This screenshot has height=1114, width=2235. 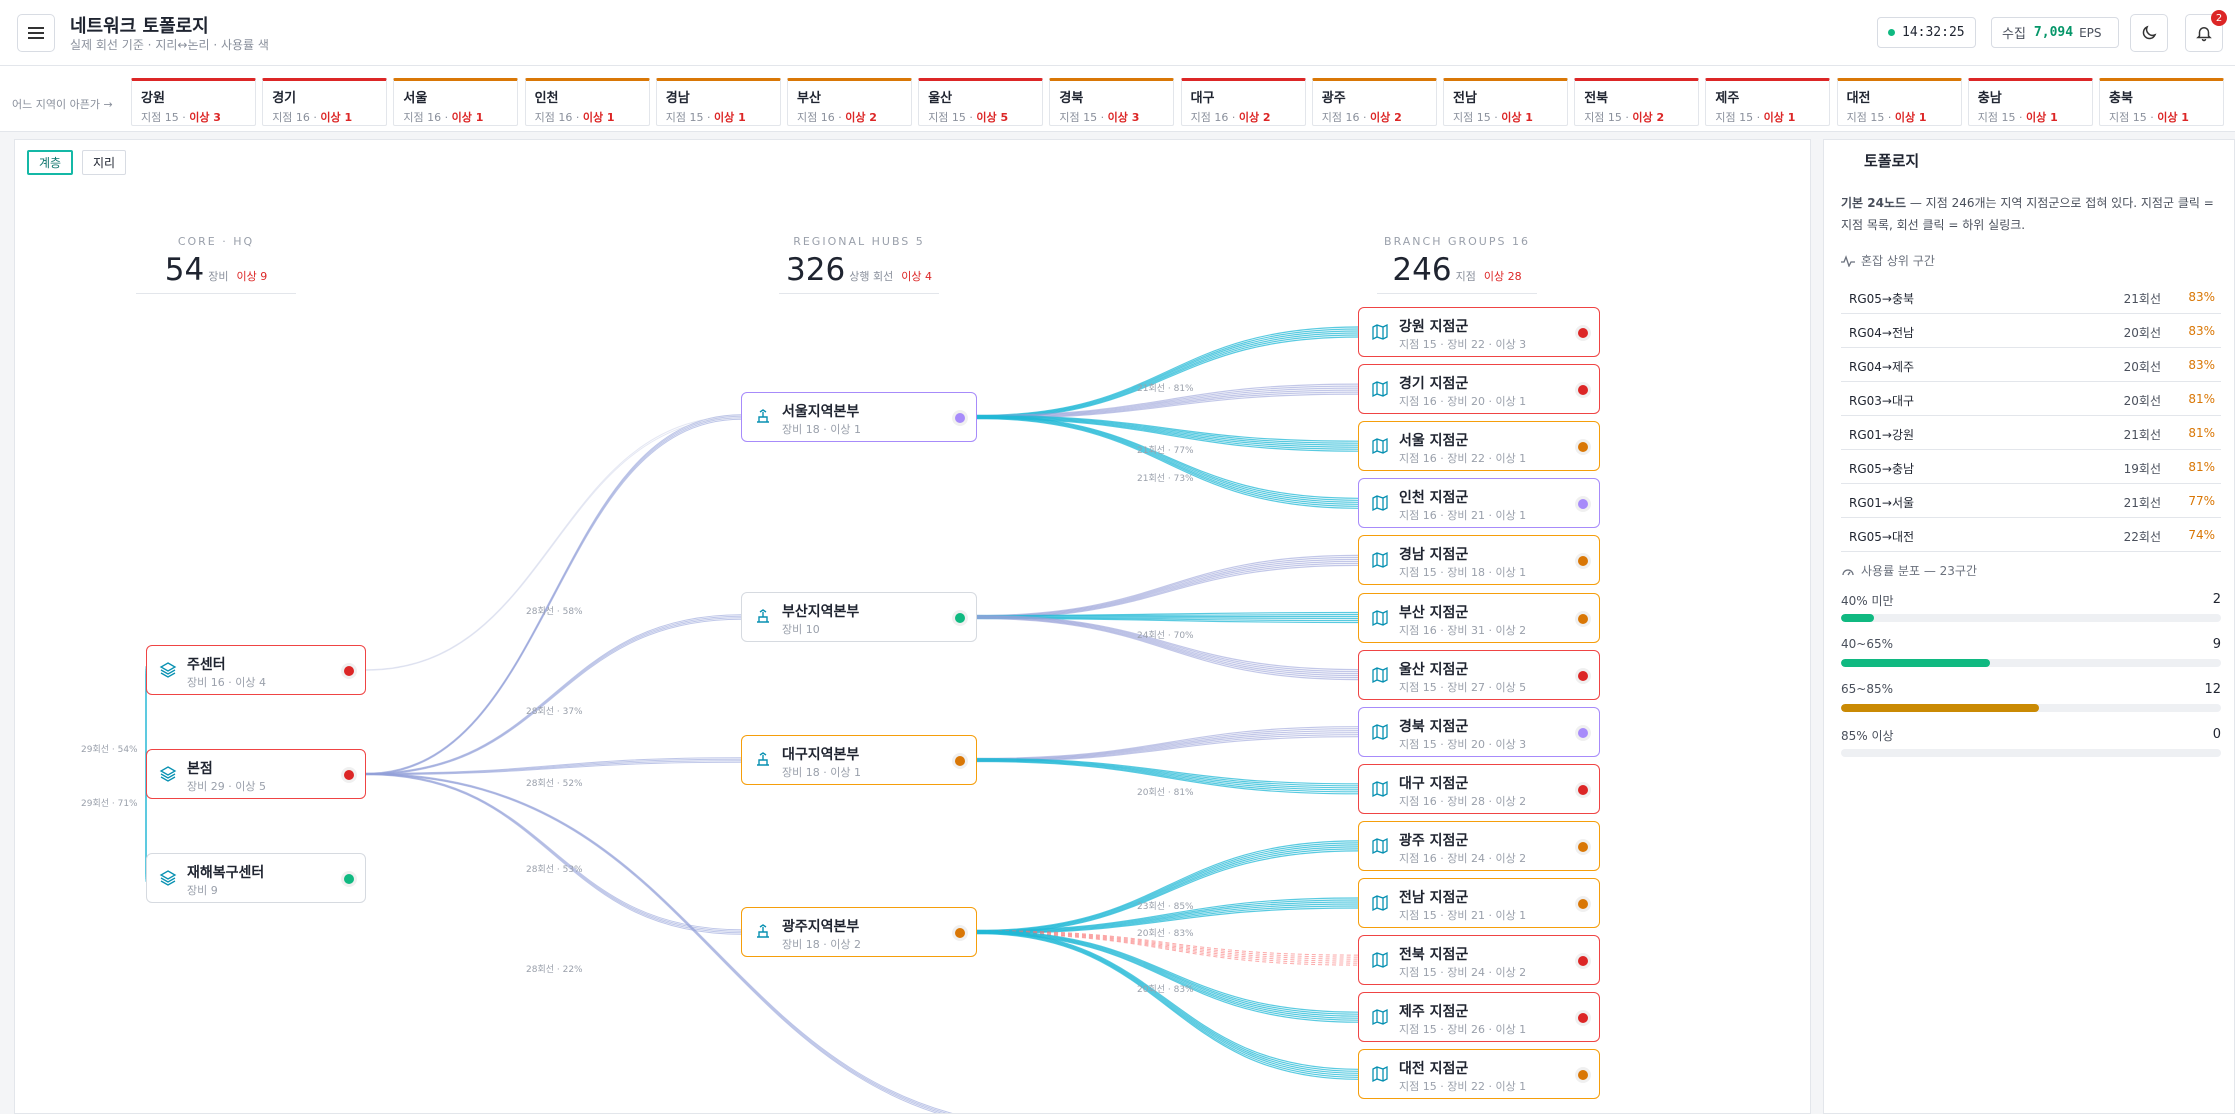 What do you see at coordinates (981, 102) in the screenshot?
I see `region-card: 울산 지점 15 · 이상 5` at bounding box center [981, 102].